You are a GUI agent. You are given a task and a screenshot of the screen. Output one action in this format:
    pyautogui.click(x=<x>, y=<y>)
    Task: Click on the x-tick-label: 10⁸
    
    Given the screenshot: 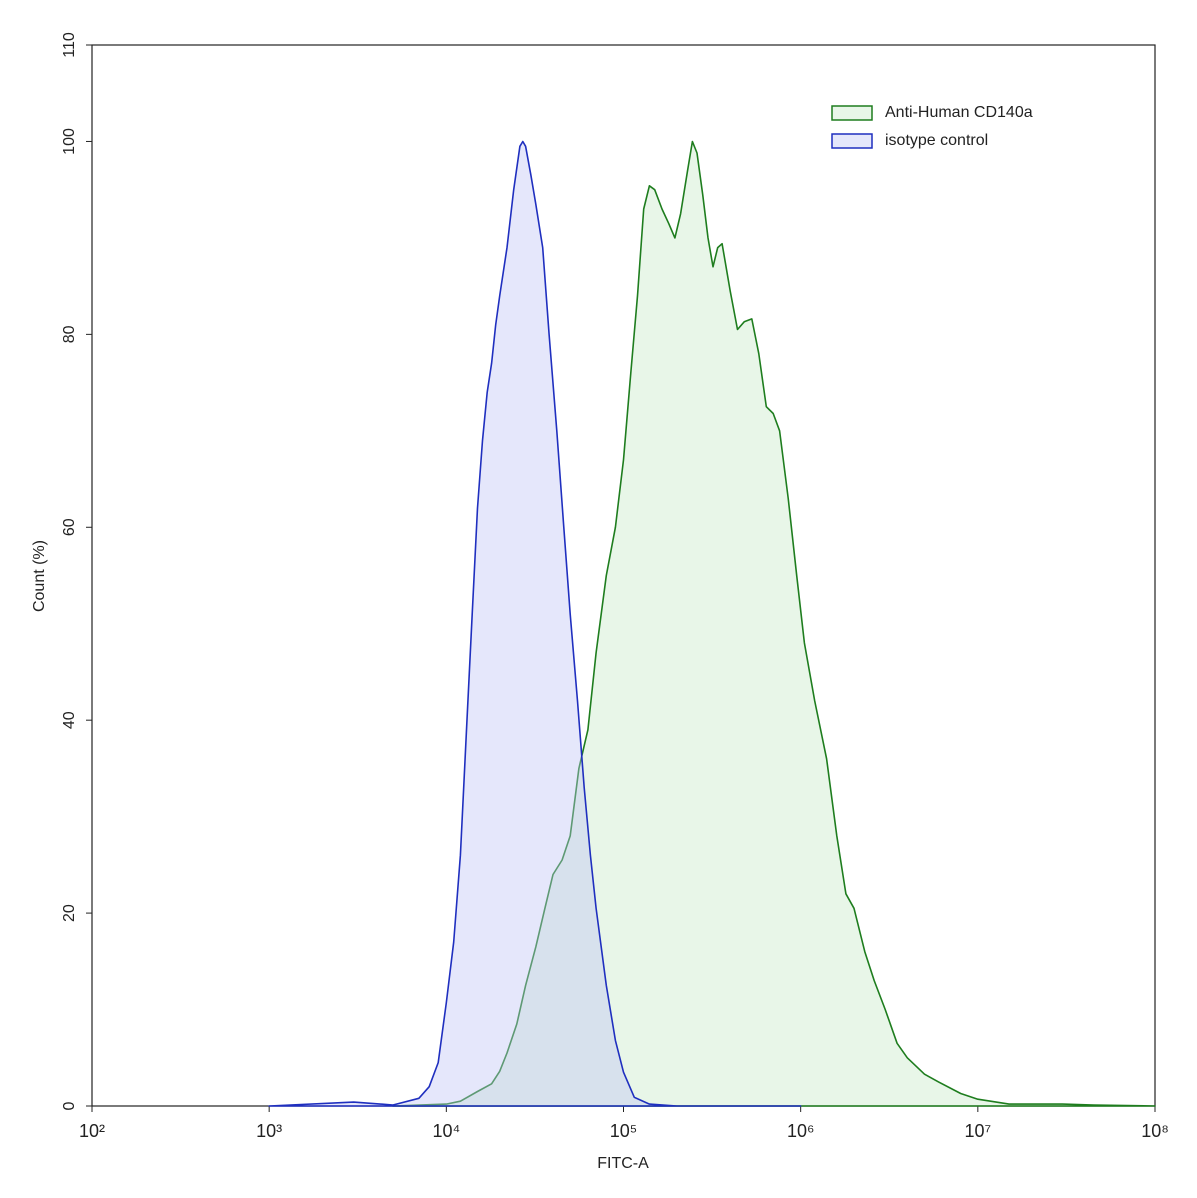 What is the action you would take?
    pyautogui.click(x=1155, y=1131)
    